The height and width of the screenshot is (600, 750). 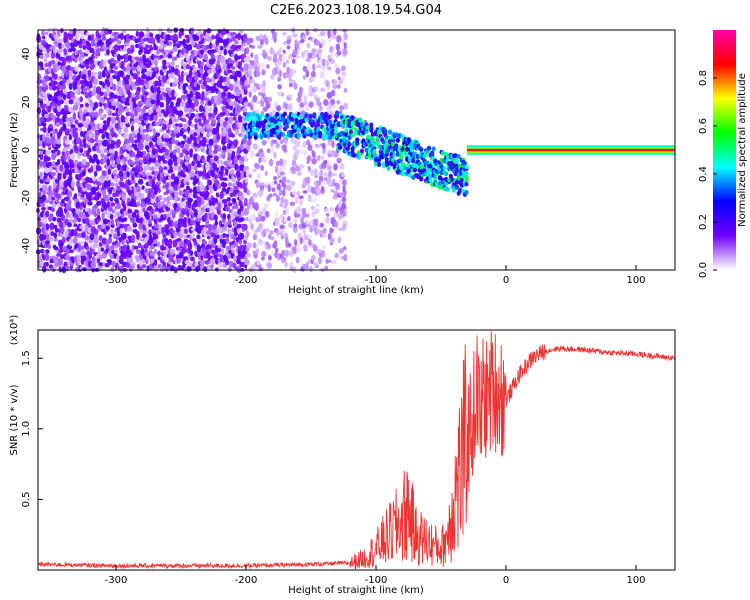 I want to click on spectrogram-x-ticks: -300 -200 -100 0 100, so click(x=375, y=275).